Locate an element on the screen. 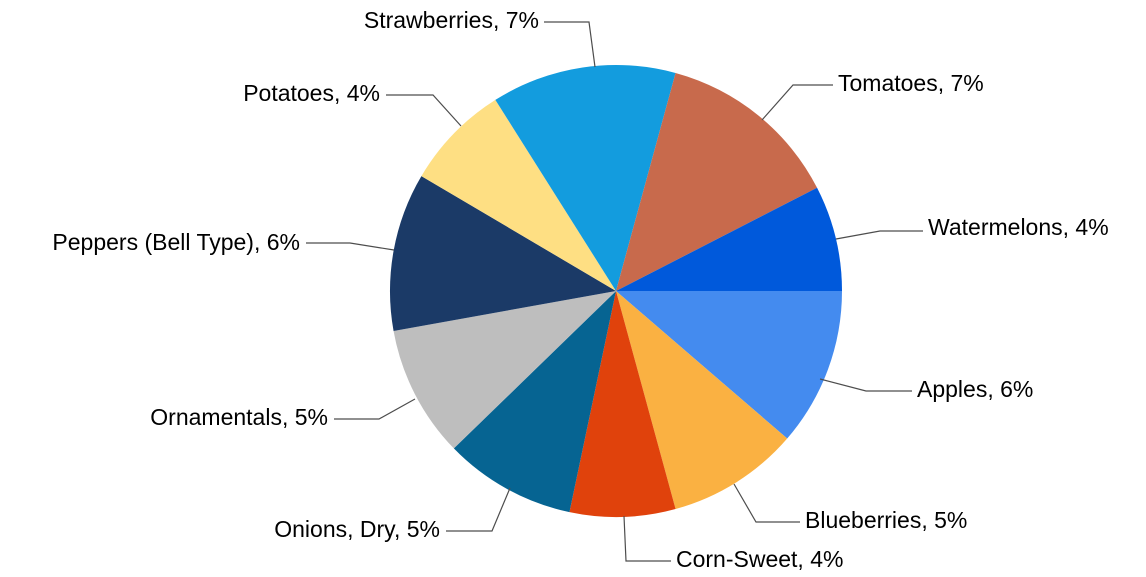  pie-slice-ornamentals is located at coordinates (504, 370).